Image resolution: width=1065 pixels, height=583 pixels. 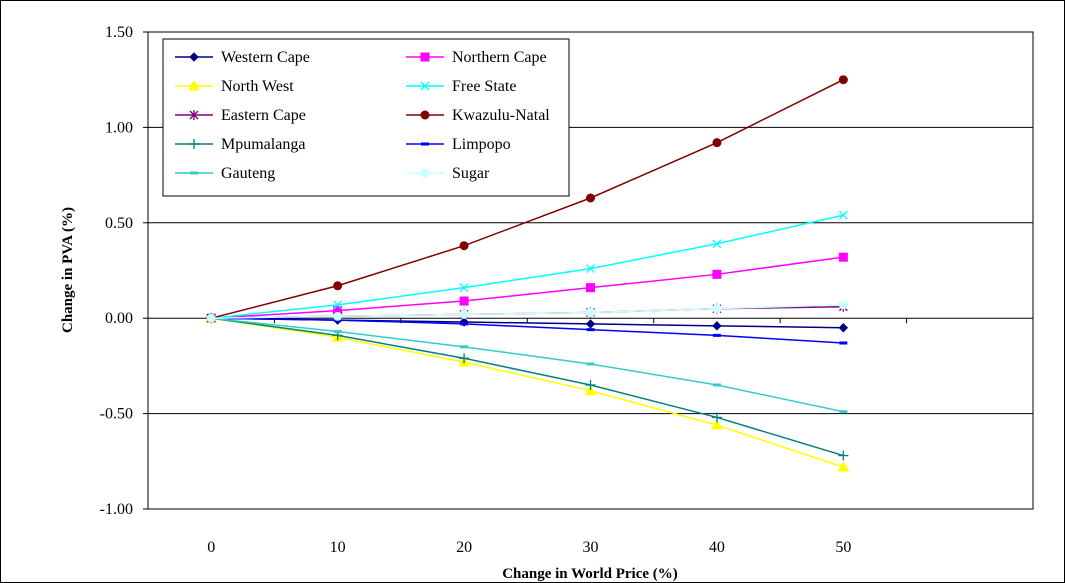 What do you see at coordinates (590, 574) in the screenshot?
I see `x-axis-title: Change in World Price (%)` at bounding box center [590, 574].